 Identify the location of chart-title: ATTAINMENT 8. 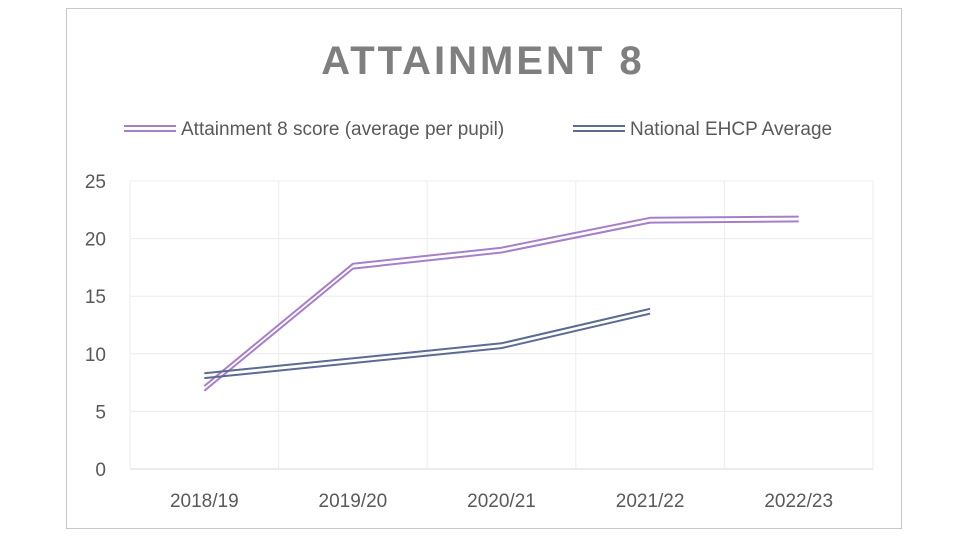
(482, 61).